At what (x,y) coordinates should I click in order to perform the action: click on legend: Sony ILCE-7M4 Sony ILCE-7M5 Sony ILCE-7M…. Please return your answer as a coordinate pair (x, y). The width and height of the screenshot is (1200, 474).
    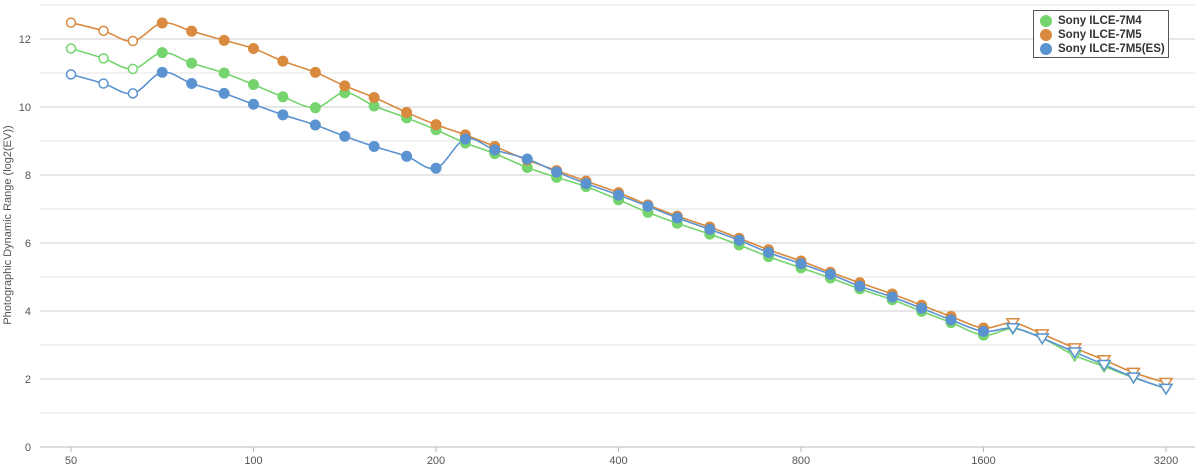
    Looking at the image, I should click on (1101, 34).